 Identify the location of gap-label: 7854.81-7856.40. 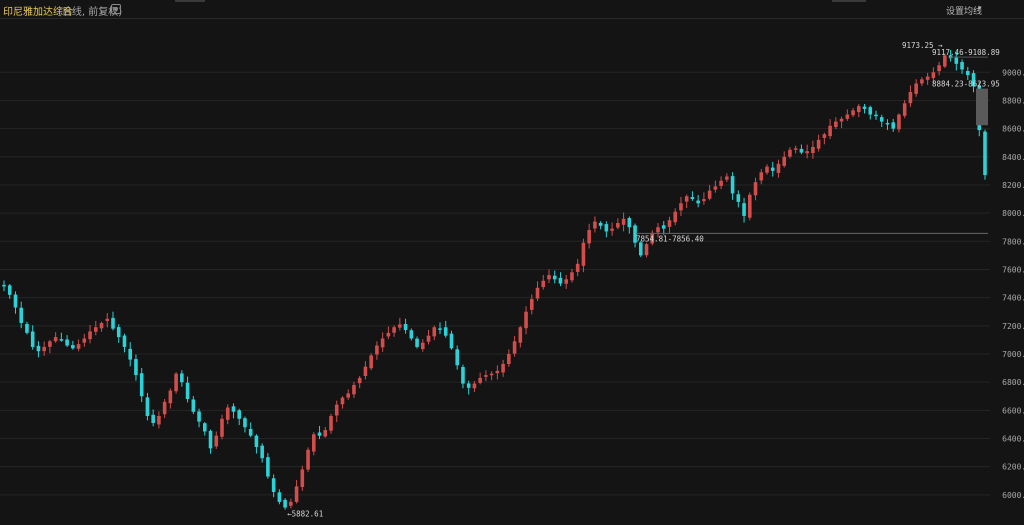
(670, 238).